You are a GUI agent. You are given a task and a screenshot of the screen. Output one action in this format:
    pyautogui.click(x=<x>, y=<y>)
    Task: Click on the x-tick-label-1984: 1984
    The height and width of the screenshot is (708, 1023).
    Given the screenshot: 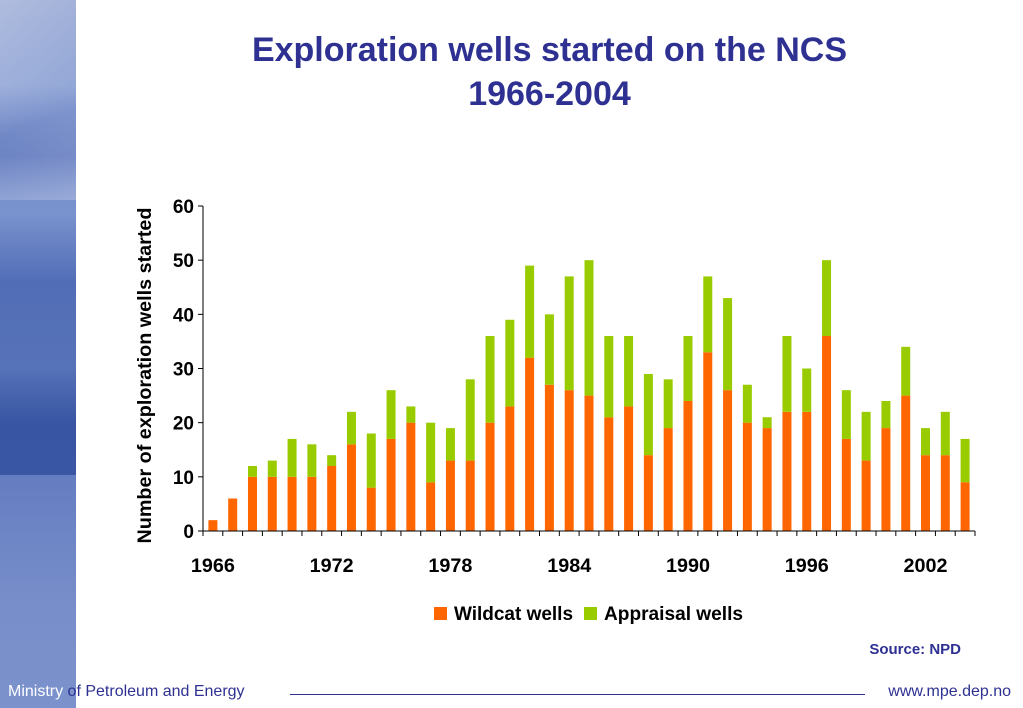 What is the action you would take?
    pyautogui.click(x=569, y=566)
    